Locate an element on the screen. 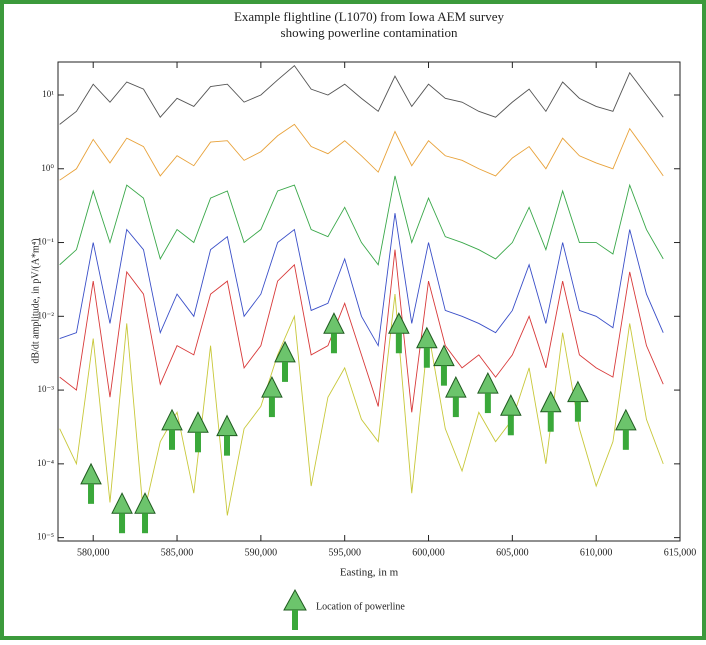  x-tick-label: 585,000 is located at coordinates (177, 552).